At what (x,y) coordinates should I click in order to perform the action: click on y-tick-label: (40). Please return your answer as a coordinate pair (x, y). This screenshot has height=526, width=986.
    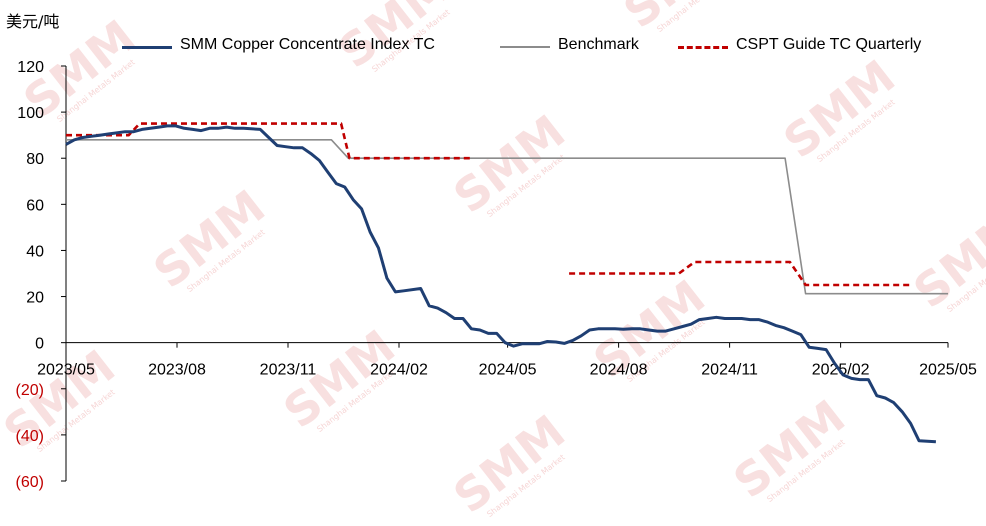
    Looking at the image, I should click on (30, 436).